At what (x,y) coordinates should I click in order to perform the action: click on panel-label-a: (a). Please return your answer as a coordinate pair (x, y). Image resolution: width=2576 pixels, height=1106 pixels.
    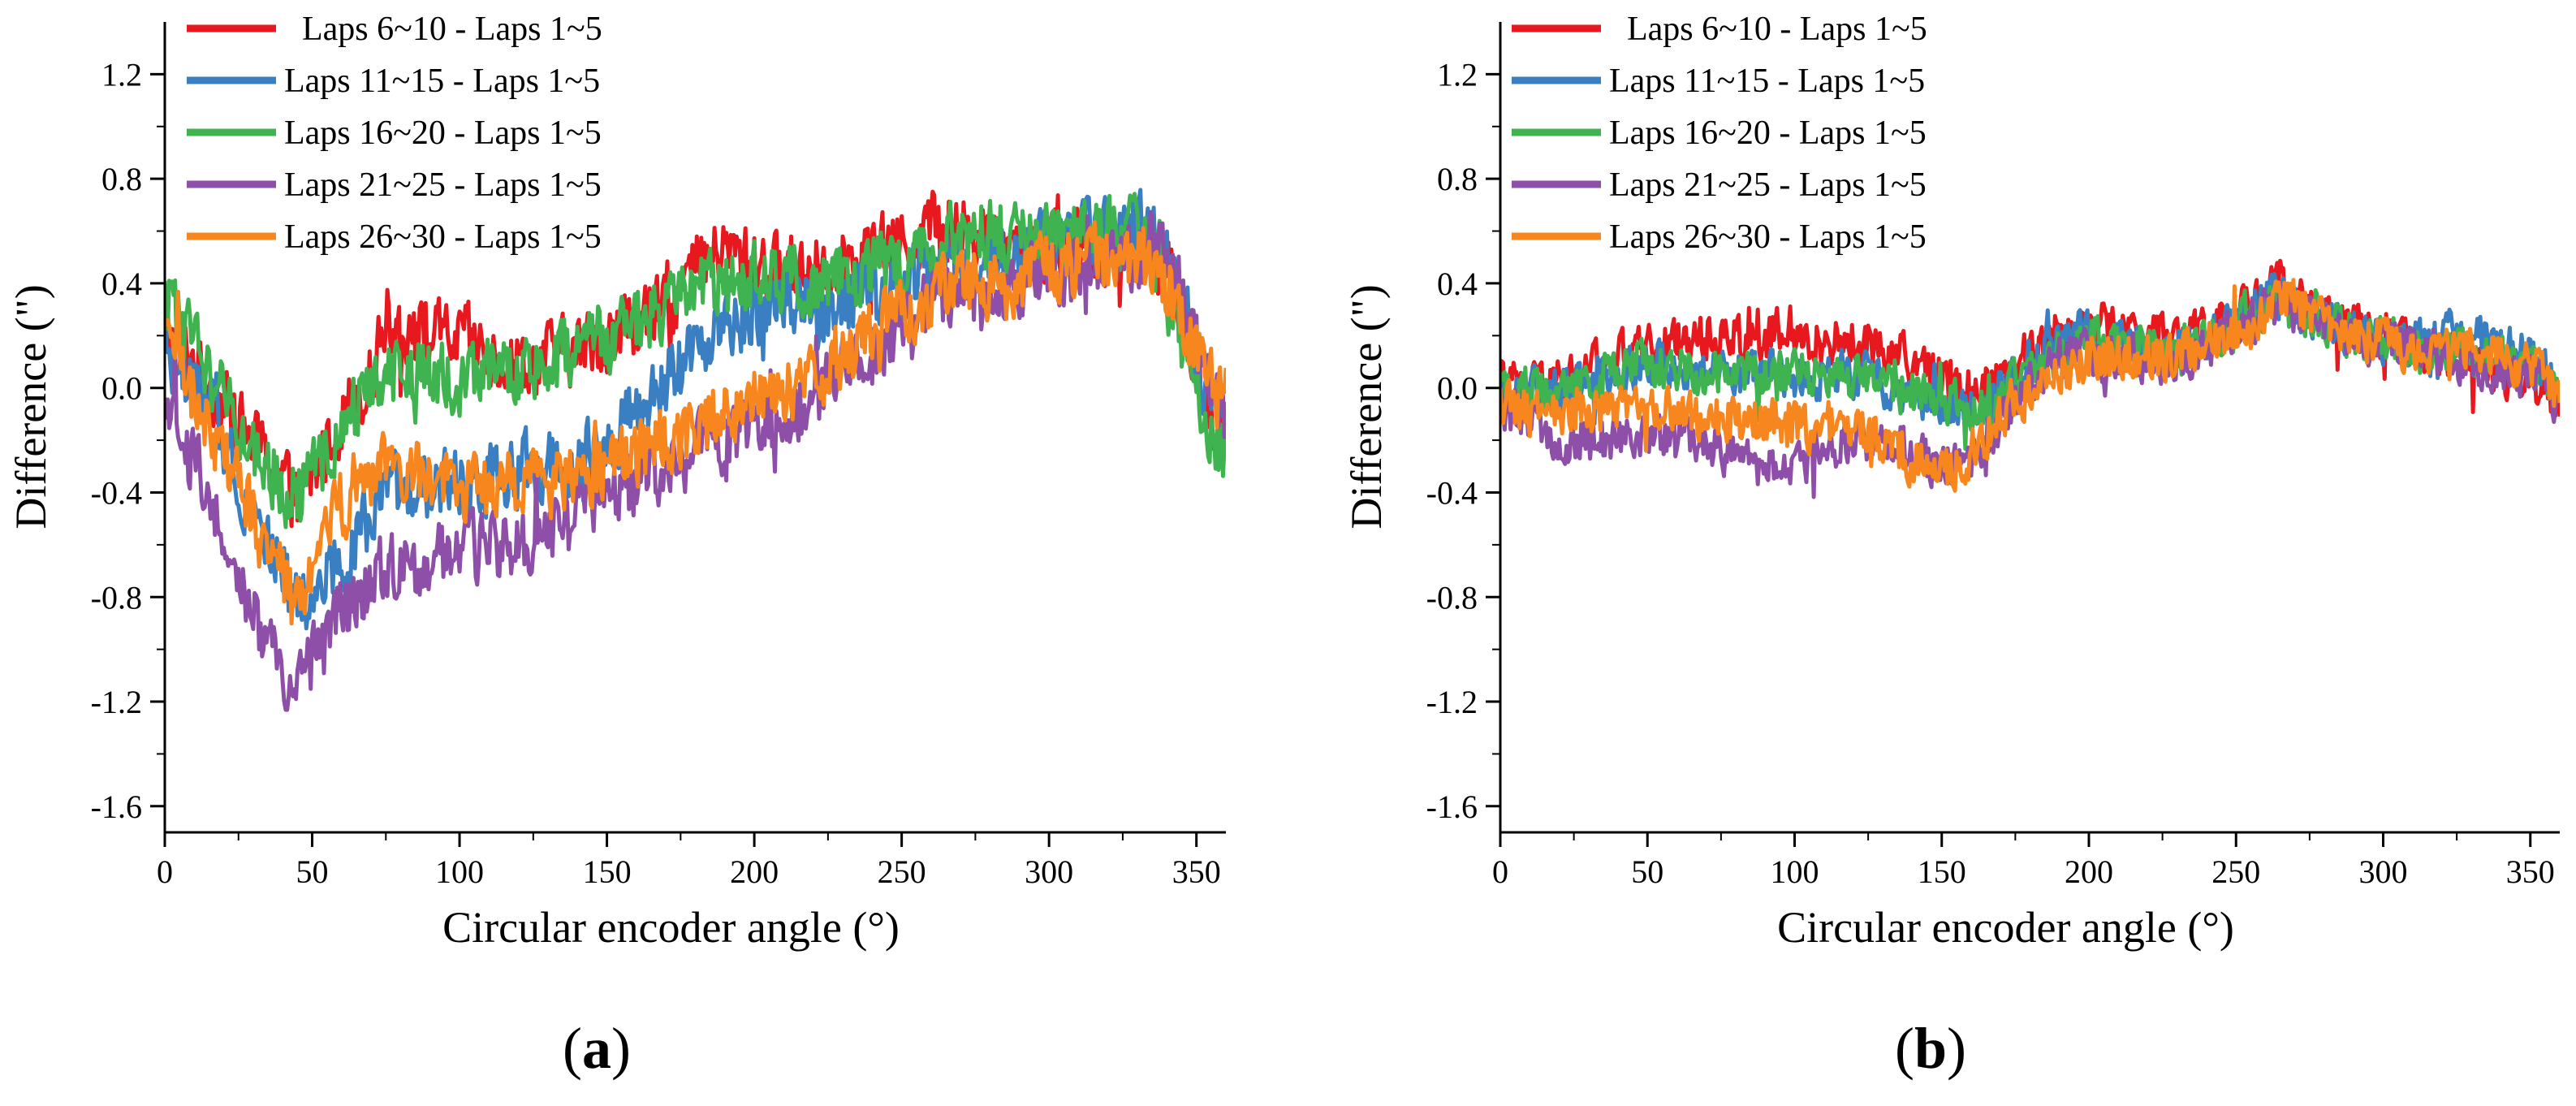
    Looking at the image, I should click on (597, 1048).